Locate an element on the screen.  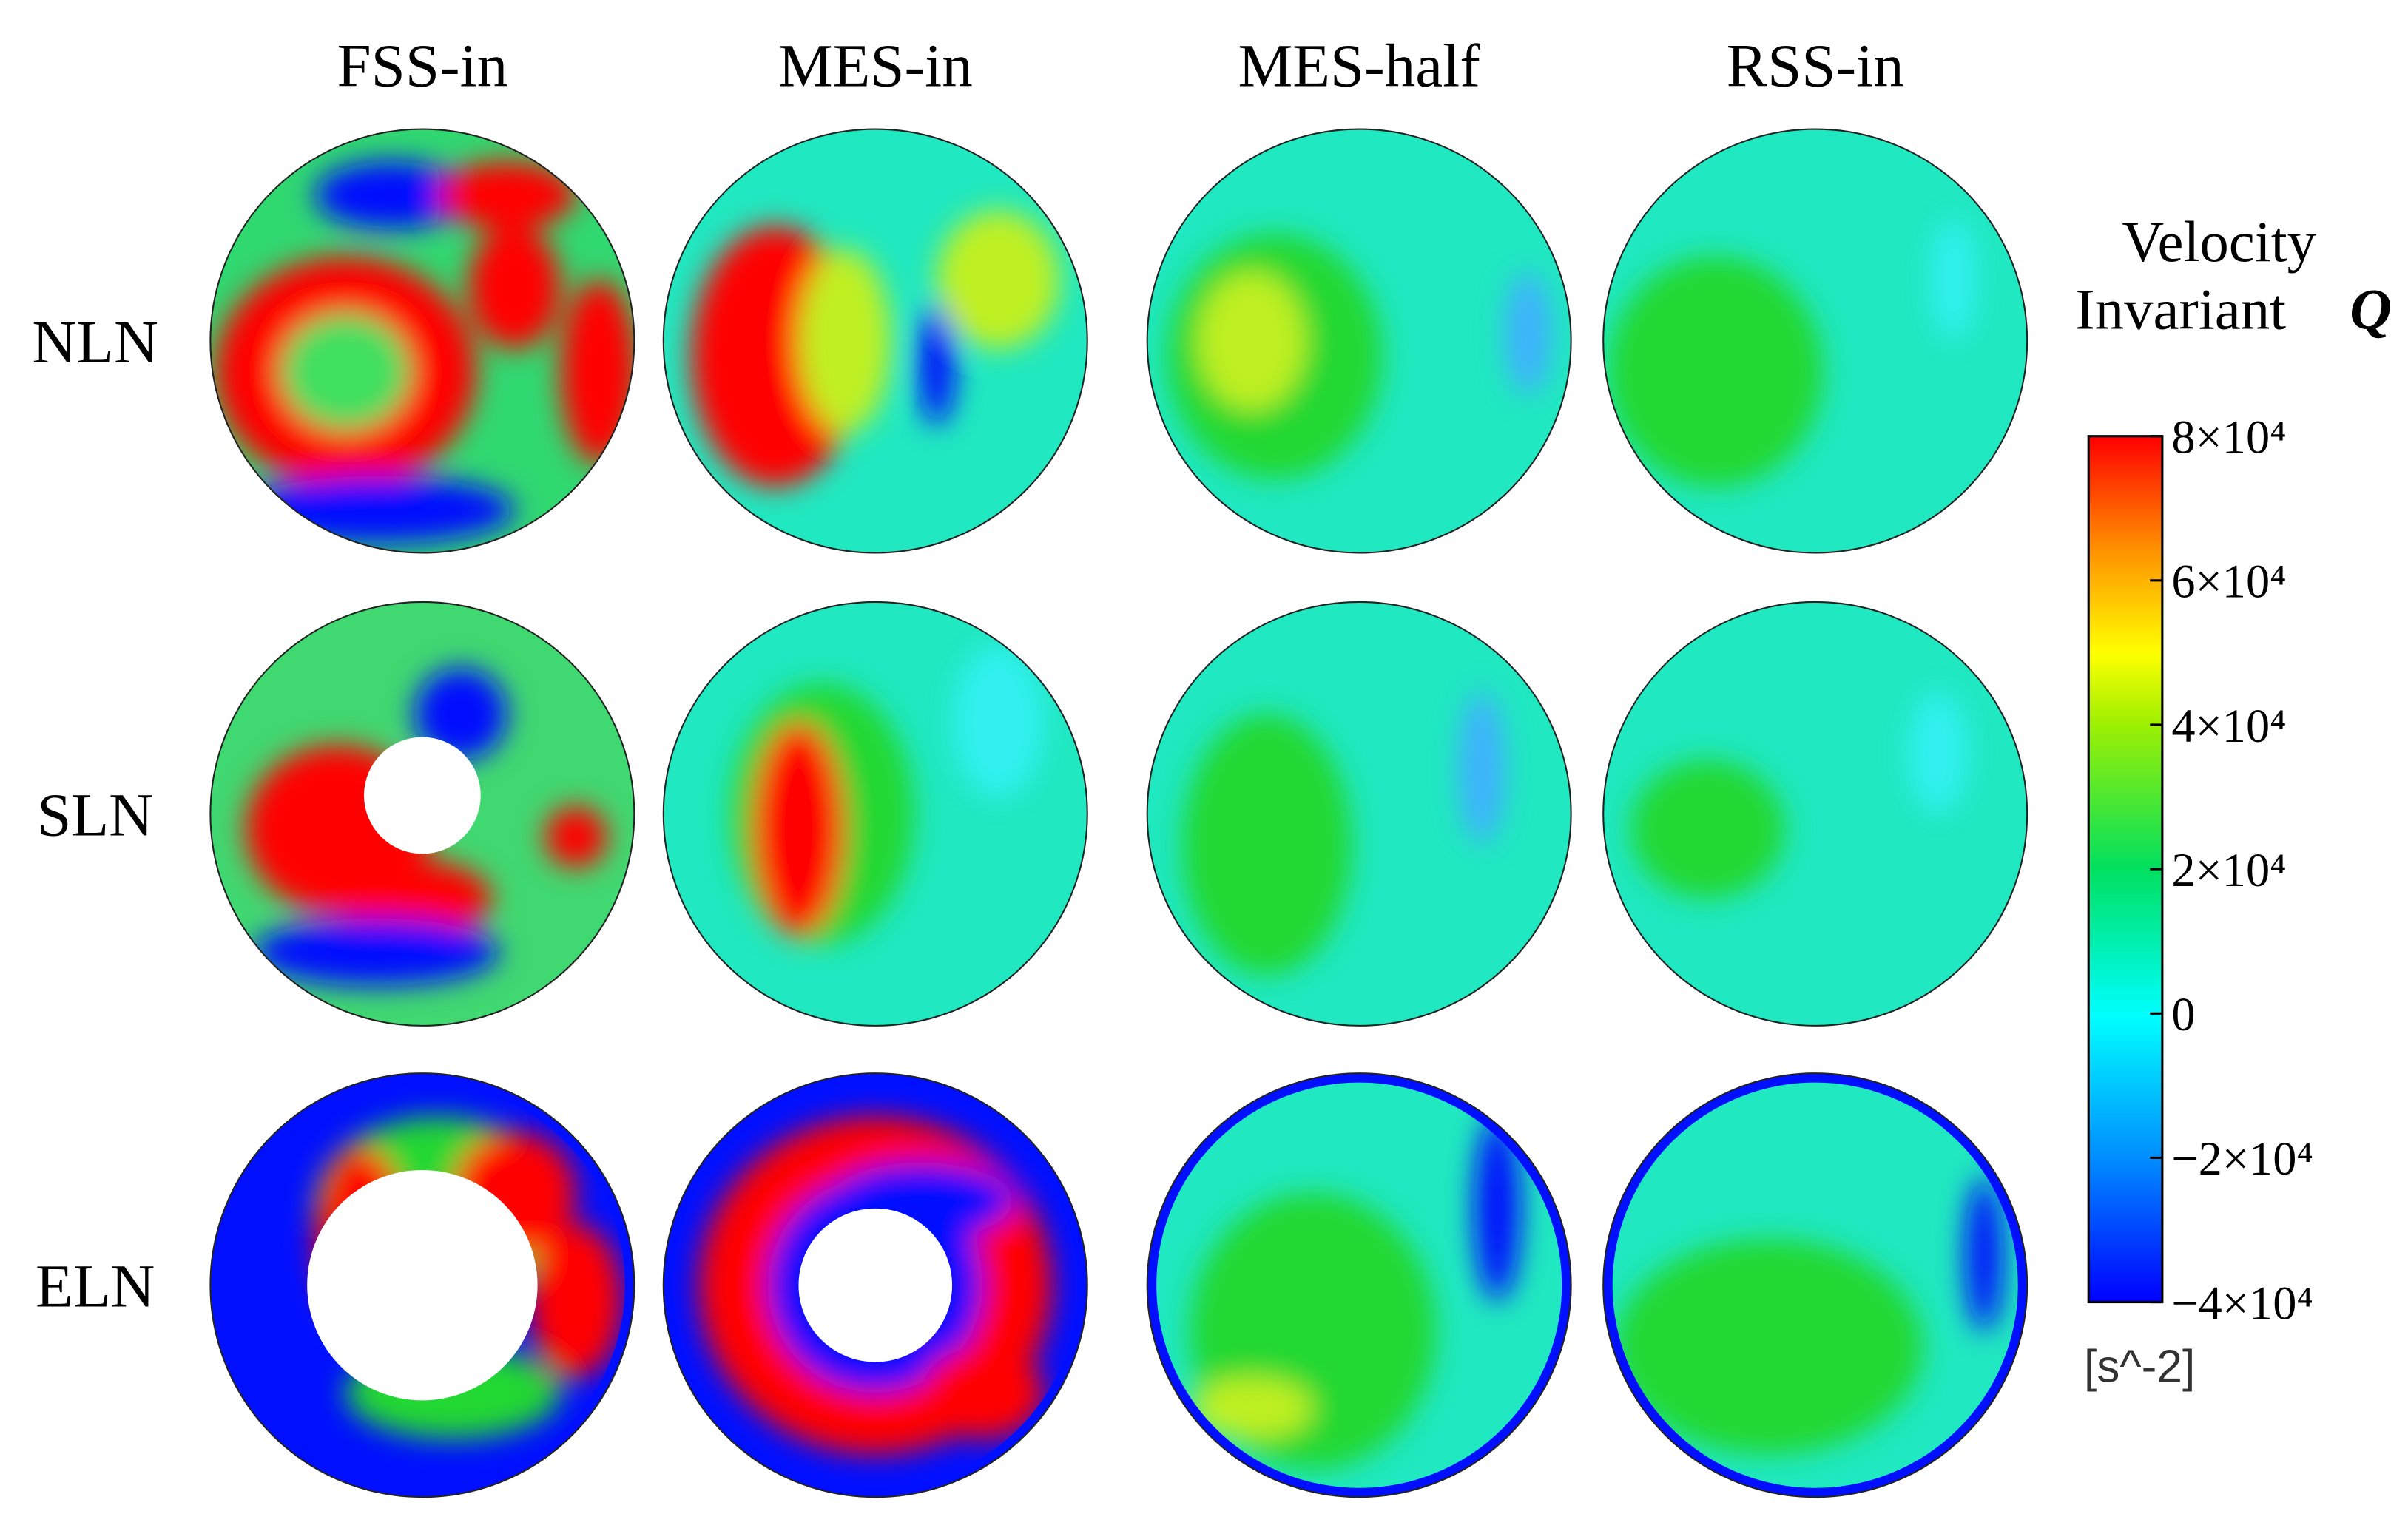
colorbar-title: Invariant is located at coordinates (2180, 310).